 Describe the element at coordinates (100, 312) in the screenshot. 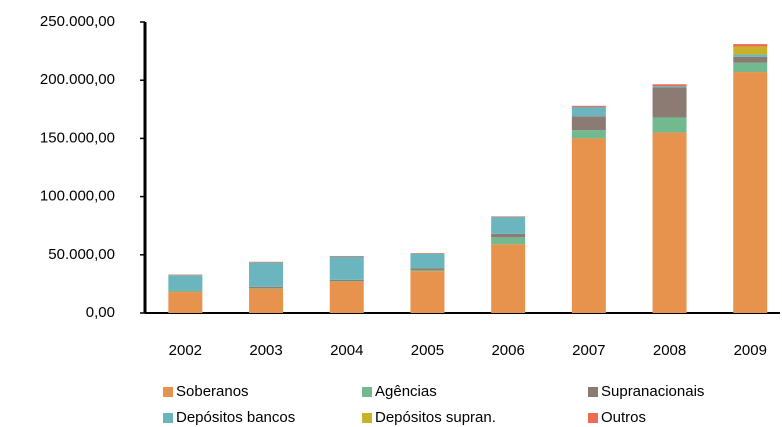

I see `y-tick-label: 0,00` at that location.